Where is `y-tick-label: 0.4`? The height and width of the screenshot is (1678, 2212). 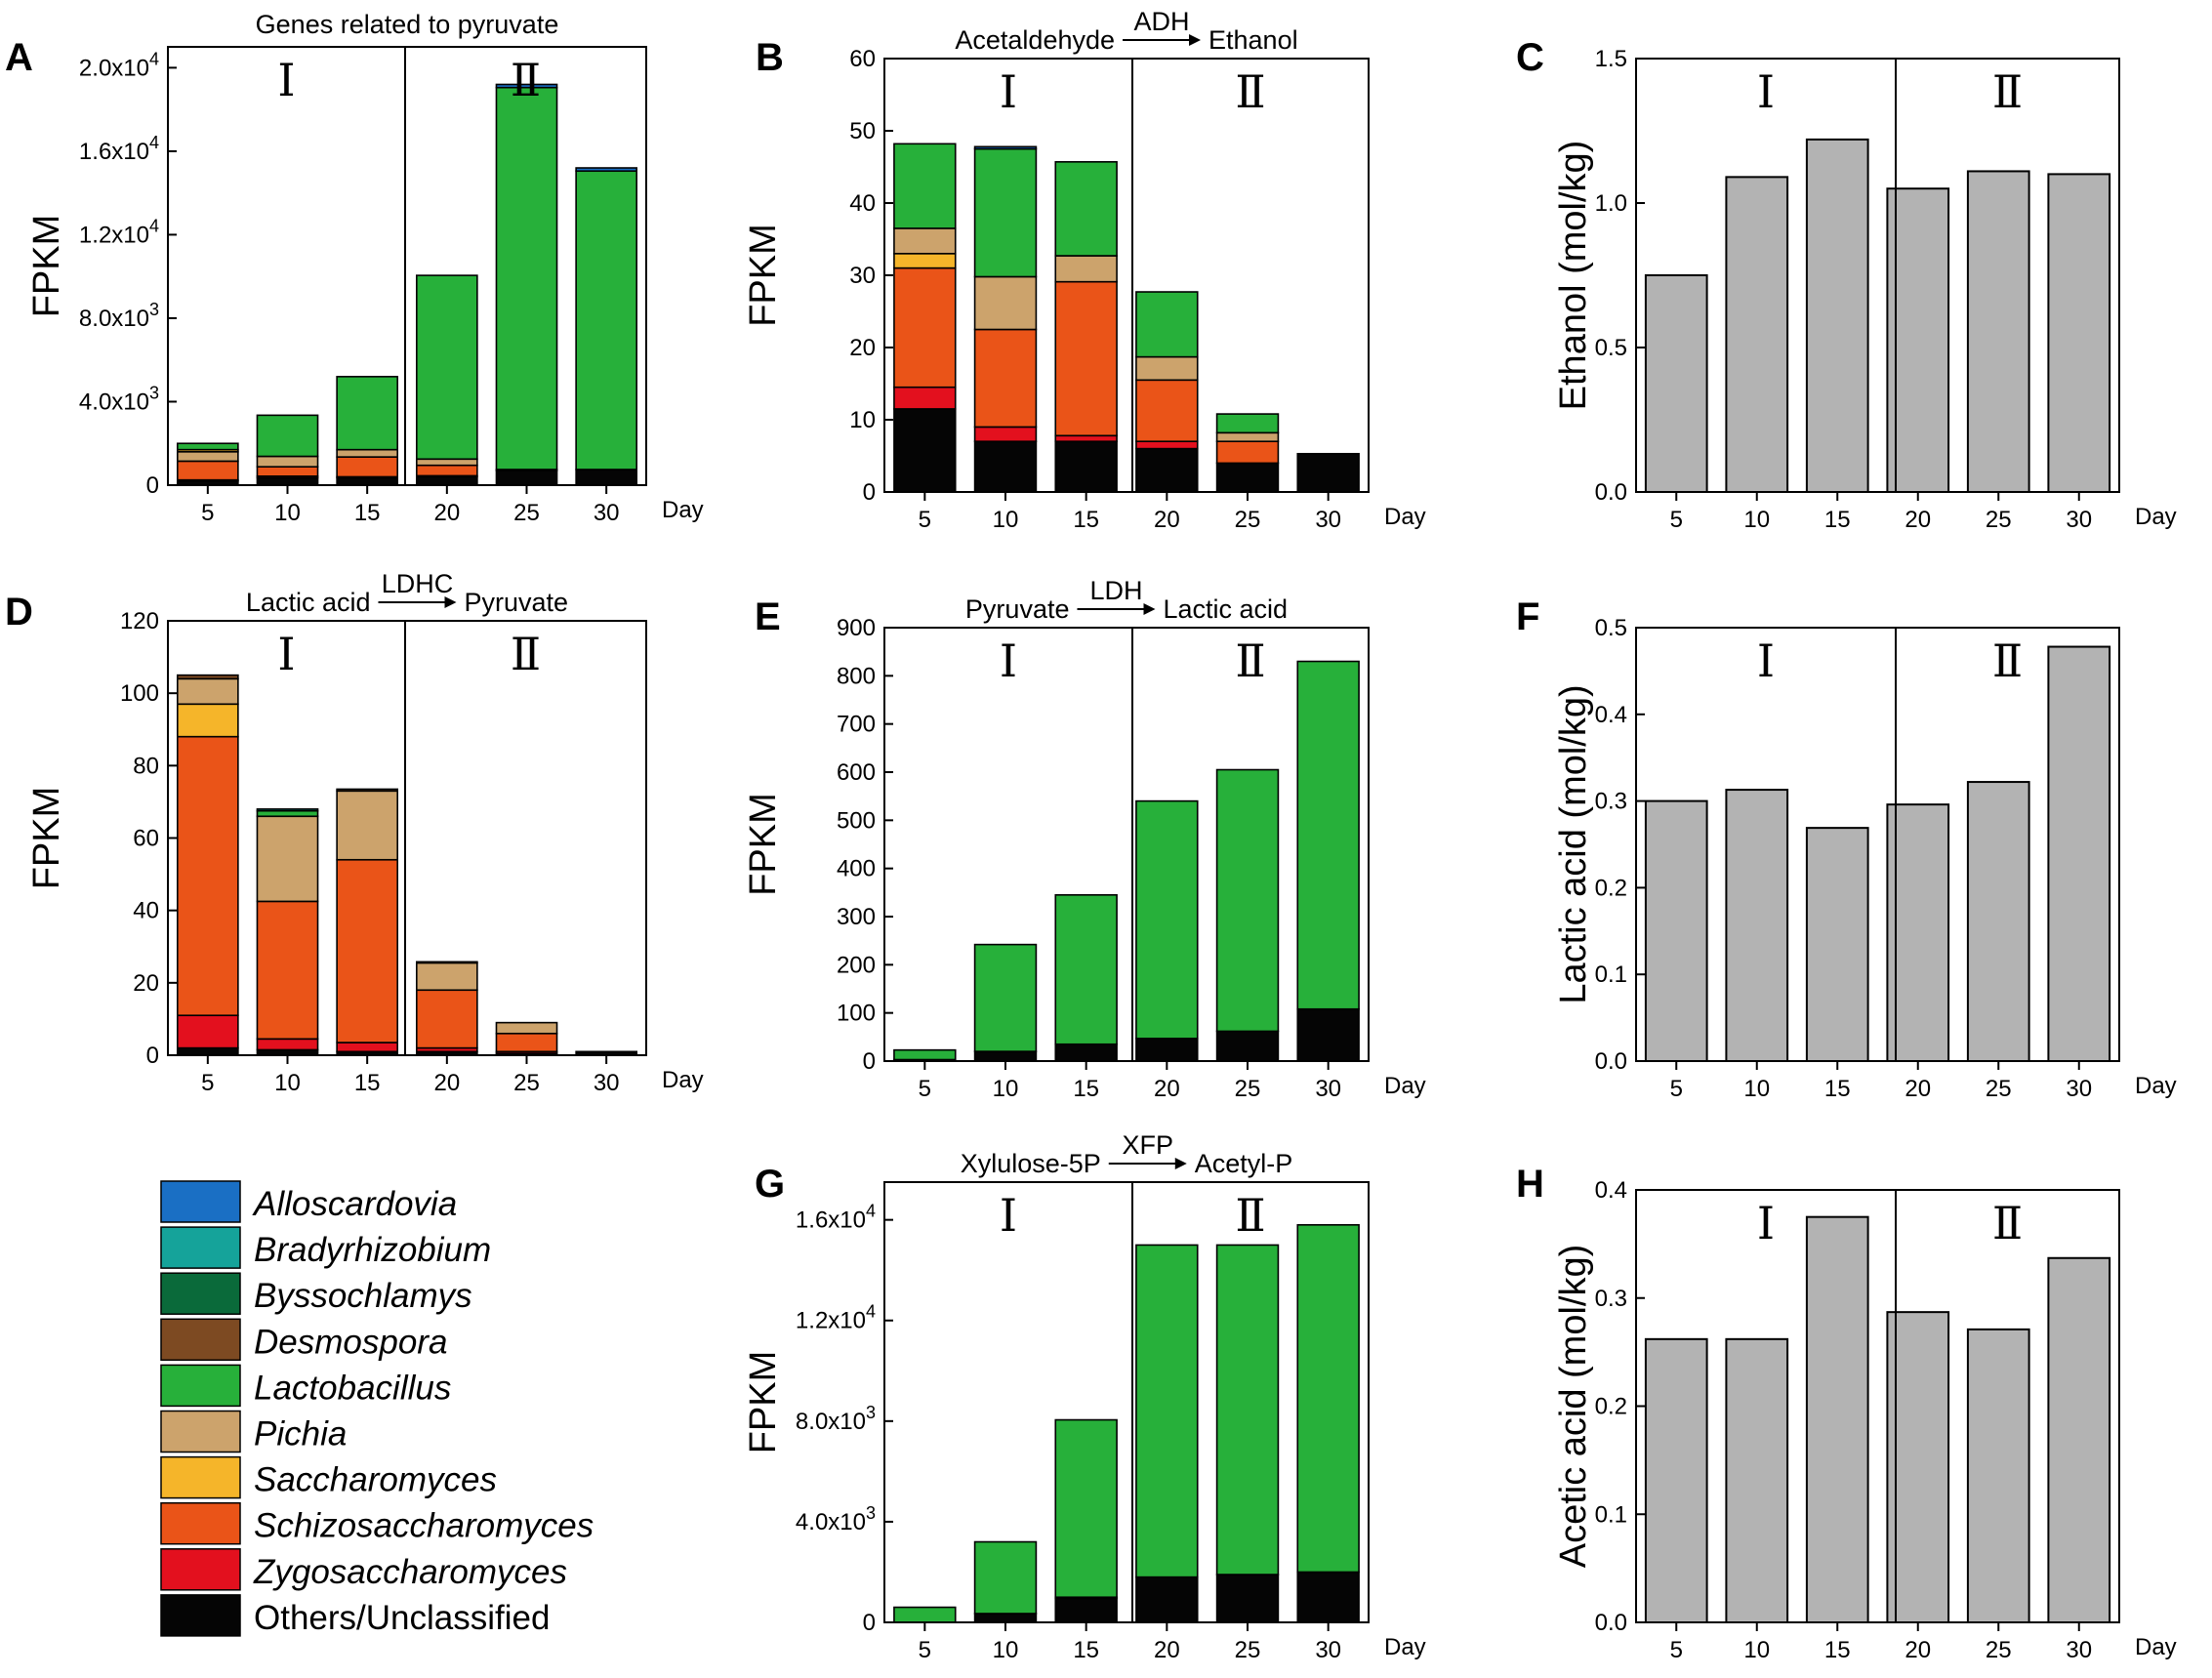 y-tick-label: 0.4 is located at coordinates (1611, 715).